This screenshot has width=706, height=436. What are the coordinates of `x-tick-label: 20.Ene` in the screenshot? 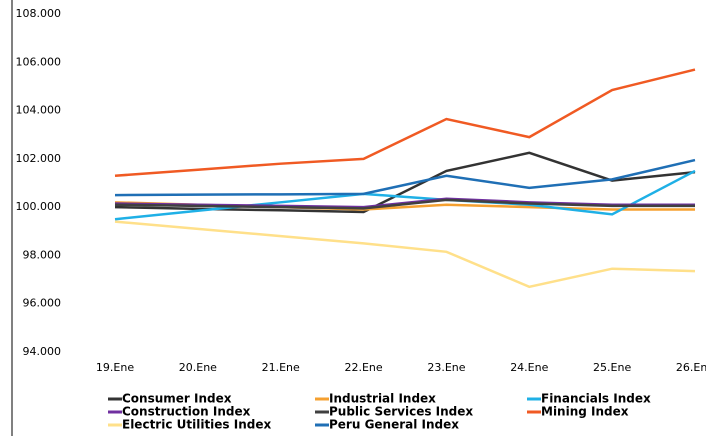 It's located at (198, 367).